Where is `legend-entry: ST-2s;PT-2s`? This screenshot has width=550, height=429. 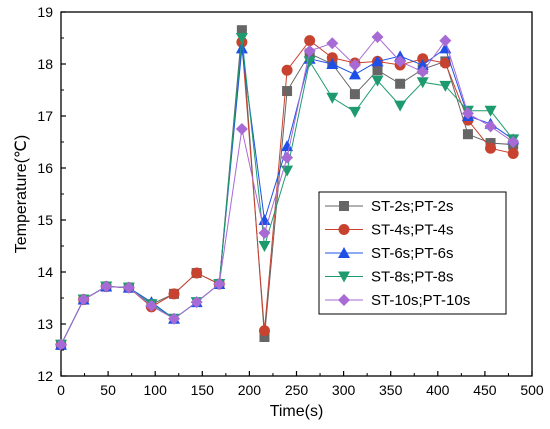 legend-entry: ST-2s;PT-2s is located at coordinates (389, 206).